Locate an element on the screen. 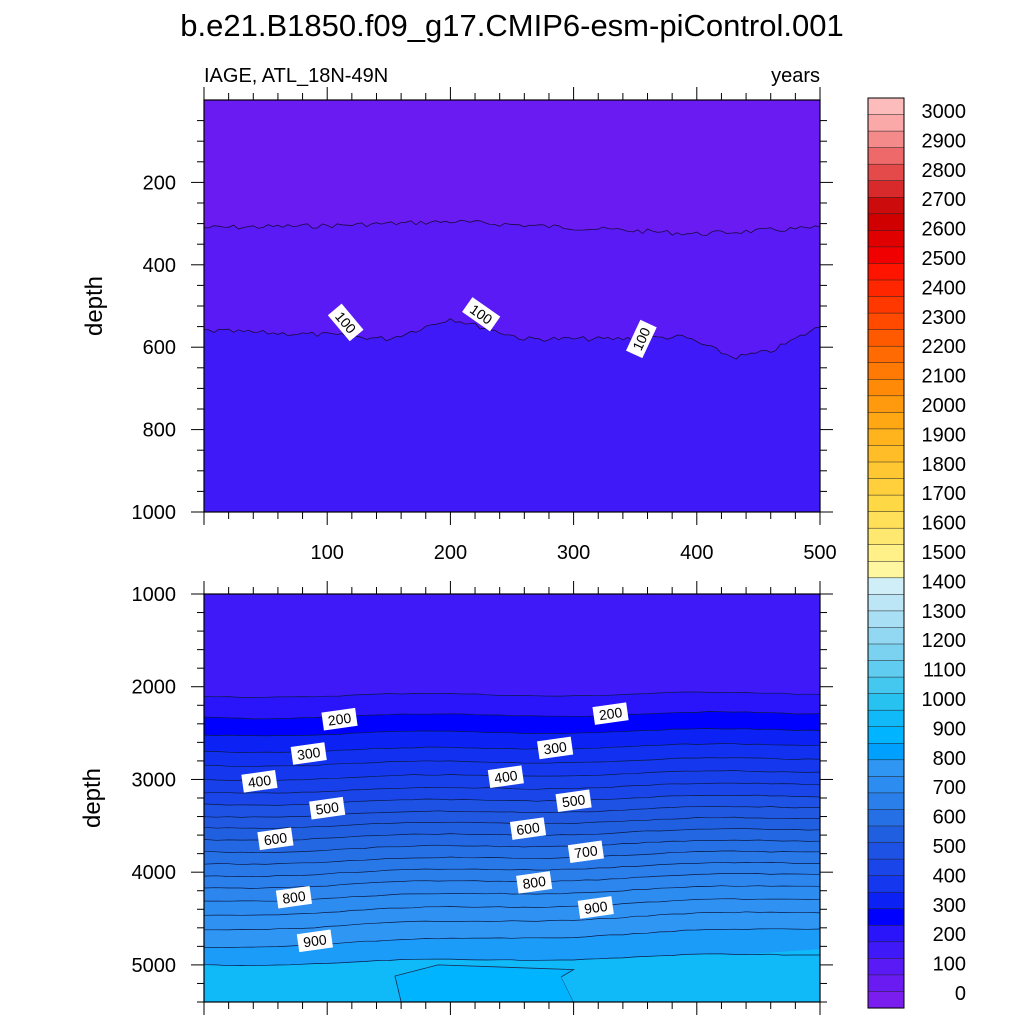 The width and height of the screenshot is (1024, 1024). colorbar-label: 1300 is located at coordinates (944, 612).